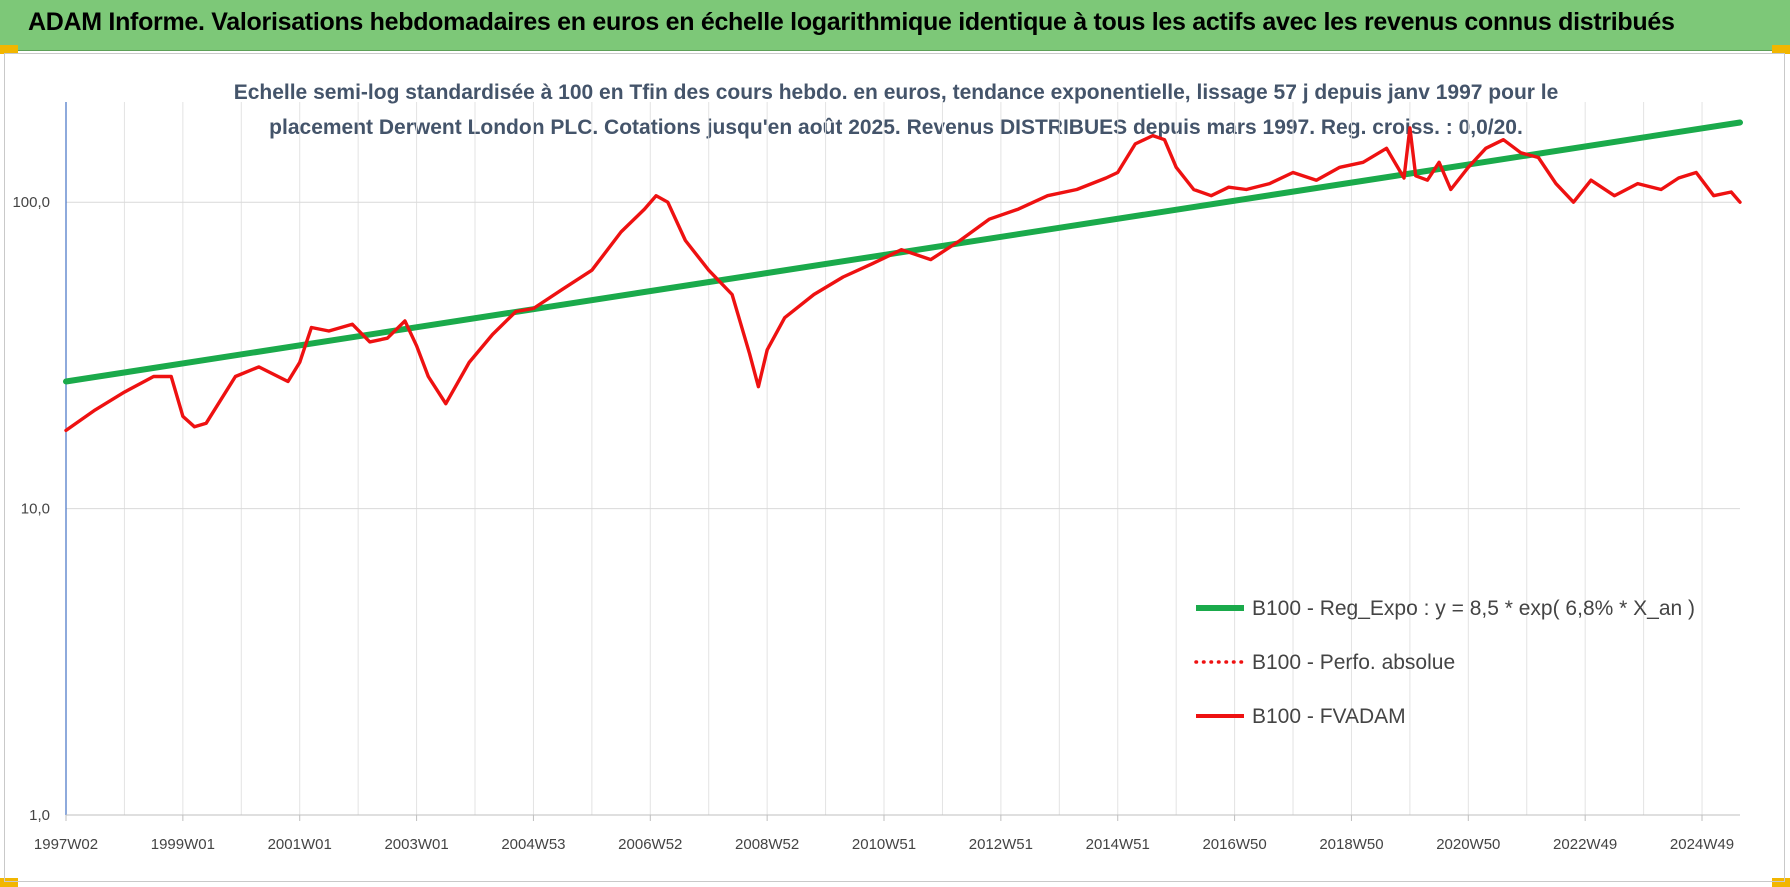 The image size is (1790, 887). What do you see at coordinates (884, 844) in the screenshot?
I see `x-tick-label: 2010W51` at bounding box center [884, 844].